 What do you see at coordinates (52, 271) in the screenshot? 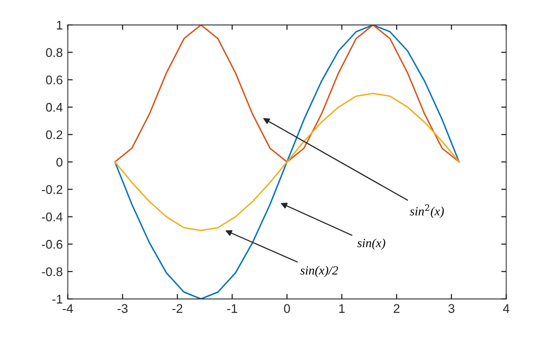
I see `y-tick-label: -0.8` at bounding box center [52, 271].